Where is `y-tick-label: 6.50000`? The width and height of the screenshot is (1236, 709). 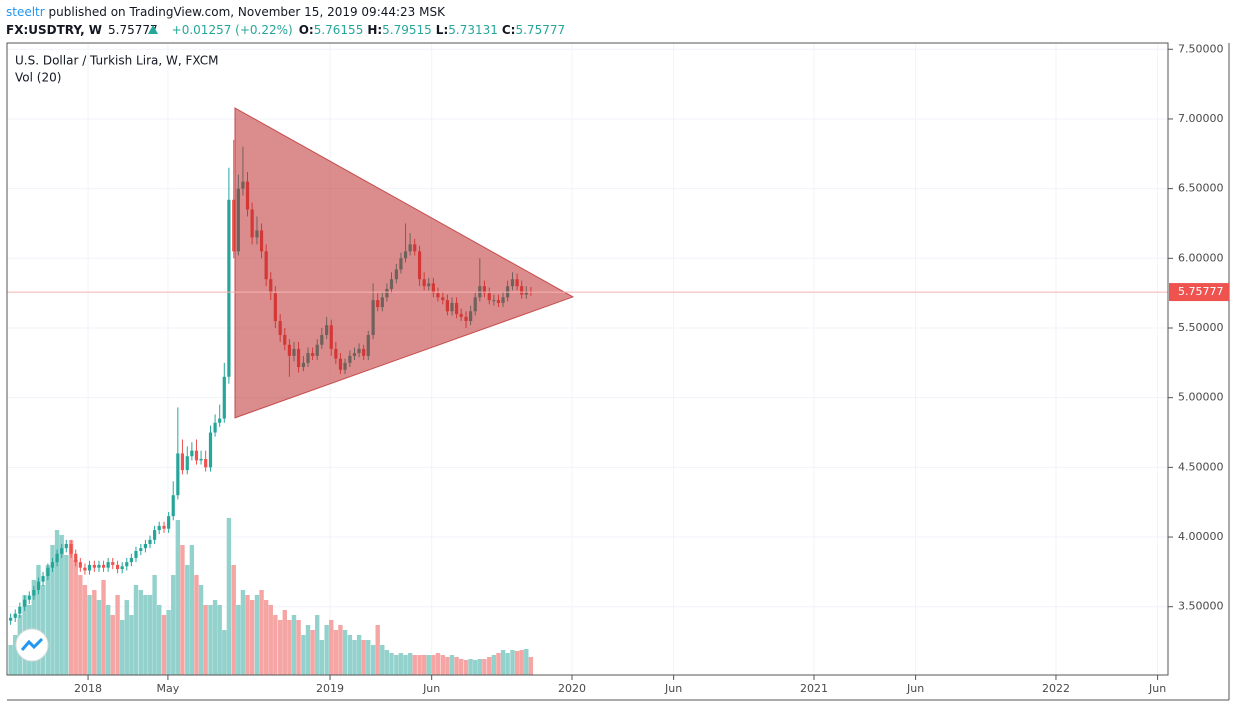
y-tick-label: 6.50000 is located at coordinates (1201, 188).